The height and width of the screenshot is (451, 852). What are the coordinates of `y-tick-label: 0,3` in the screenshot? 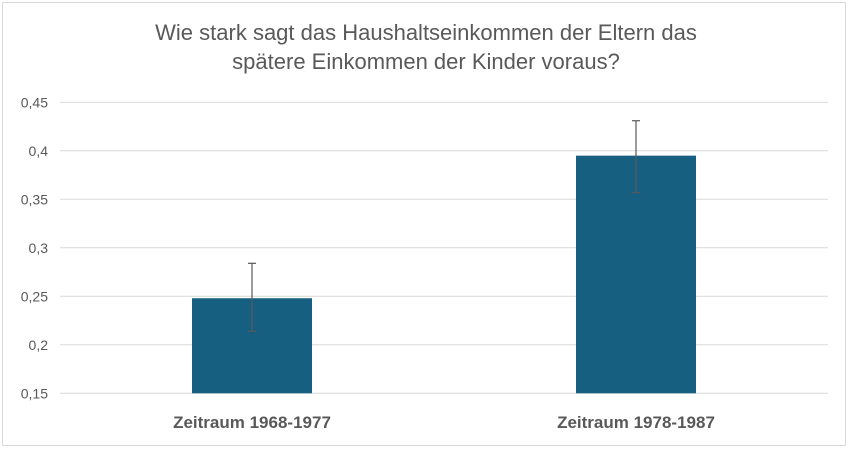 It's located at (39, 248).